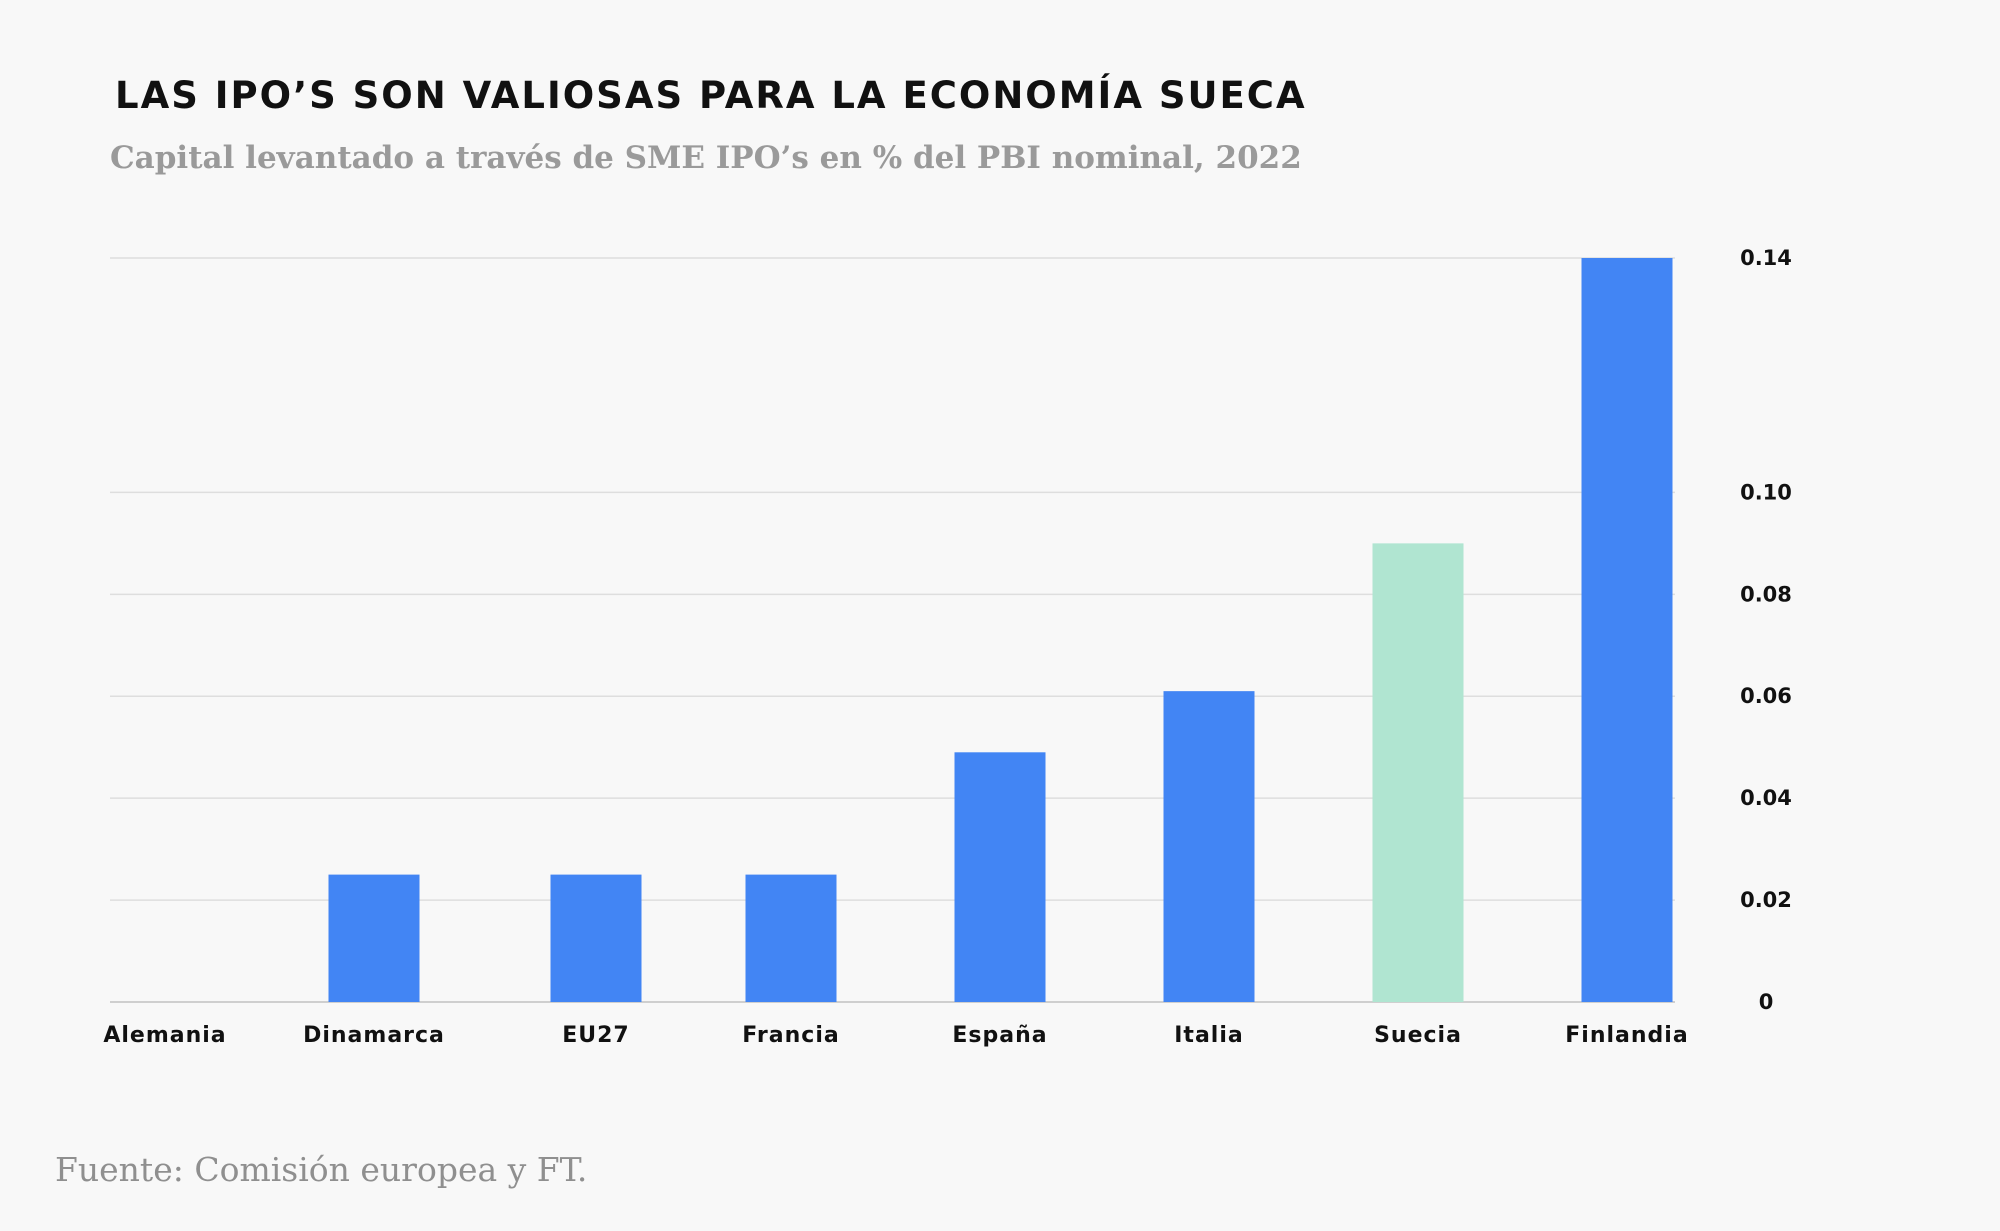  Describe the element at coordinates (791, 938) in the screenshot. I see `bar-francia` at that location.